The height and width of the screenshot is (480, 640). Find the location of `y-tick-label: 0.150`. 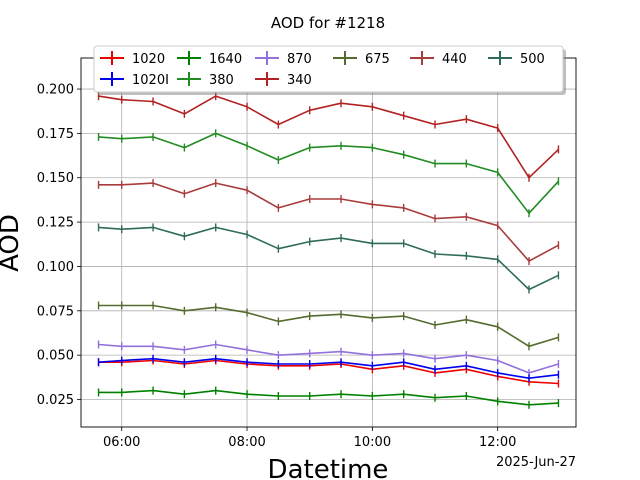

y-tick-label: 0.150 is located at coordinates (55, 178).